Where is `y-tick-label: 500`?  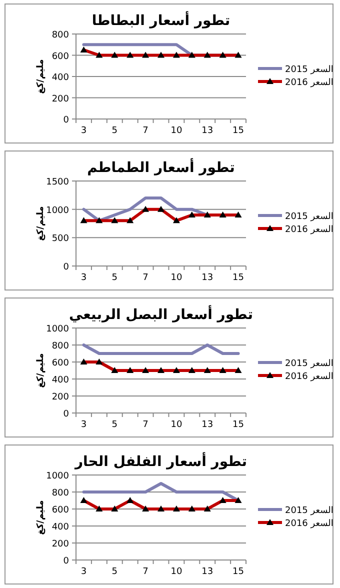 y-tick-label: 500 is located at coordinates (61, 239).